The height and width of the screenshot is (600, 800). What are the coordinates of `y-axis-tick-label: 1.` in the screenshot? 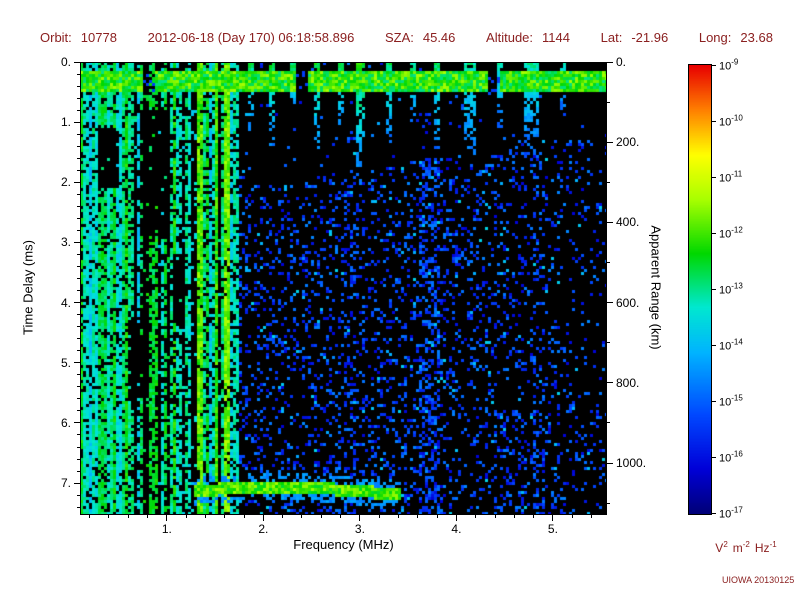 It's located at (65, 122).